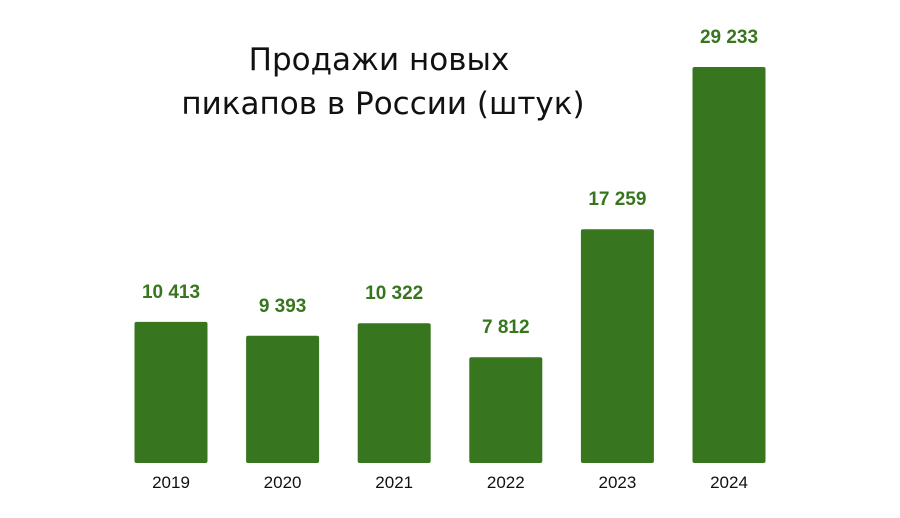 The width and height of the screenshot is (900, 518). I want to click on value-label-2019: 10 413, so click(171, 292).